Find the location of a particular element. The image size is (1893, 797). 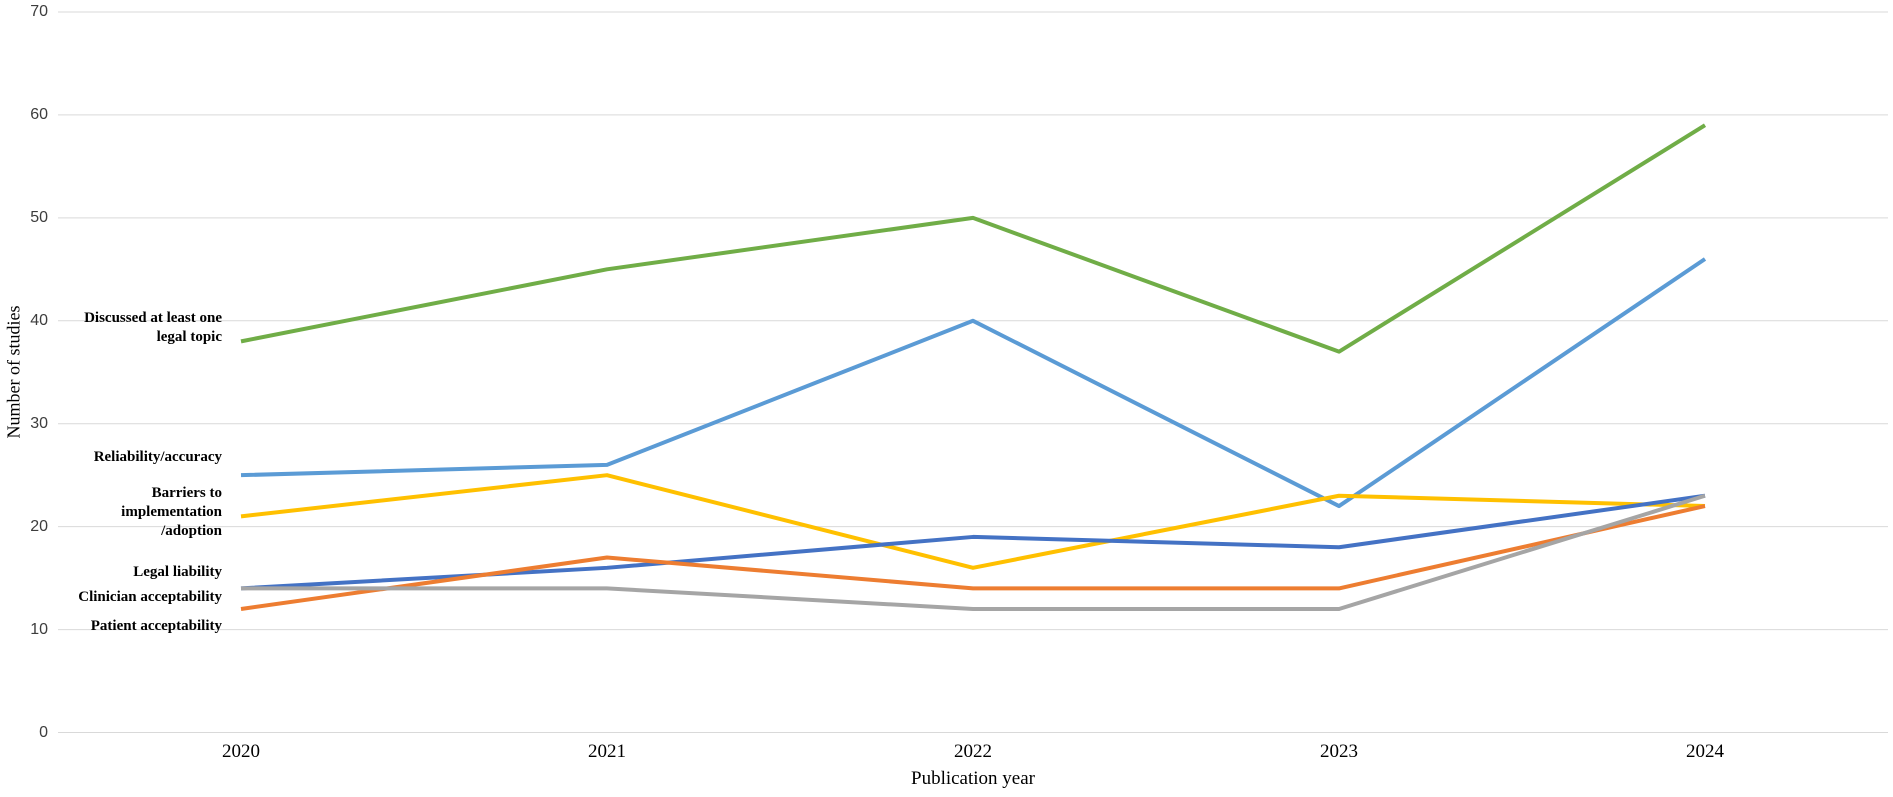

x-tick-label-2023: 2023 is located at coordinates (1339, 751).